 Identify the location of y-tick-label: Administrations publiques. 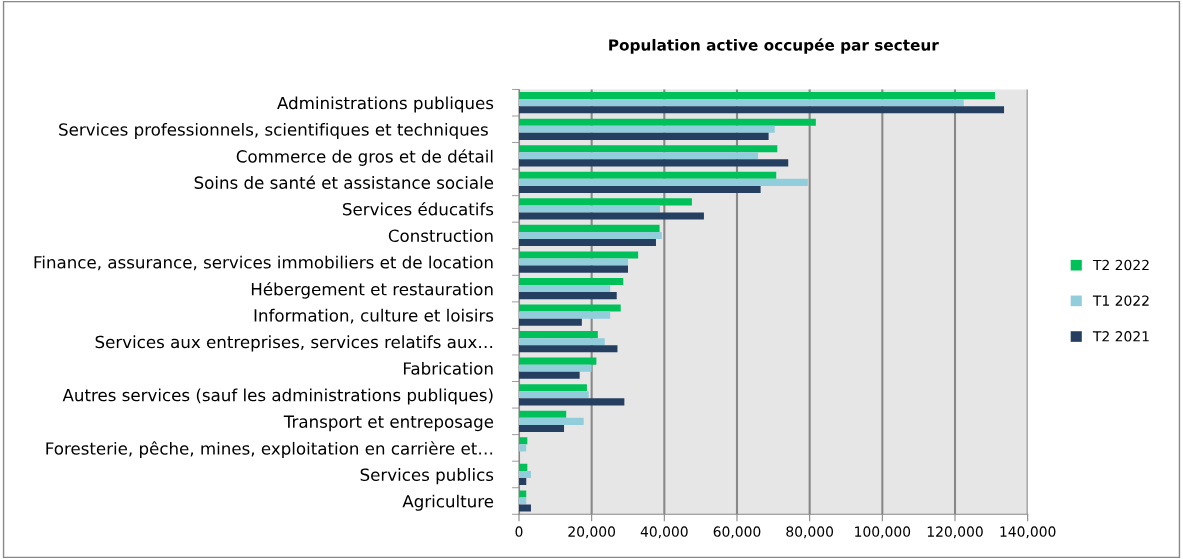
(385, 104).